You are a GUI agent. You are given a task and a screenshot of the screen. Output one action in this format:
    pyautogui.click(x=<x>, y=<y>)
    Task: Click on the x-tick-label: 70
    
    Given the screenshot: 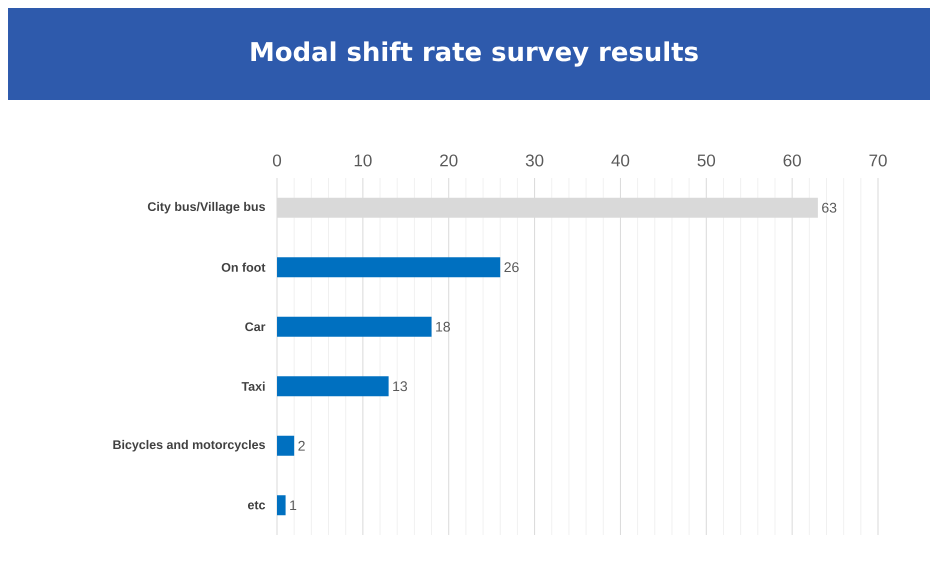 What is the action you would take?
    pyautogui.click(x=878, y=160)
    